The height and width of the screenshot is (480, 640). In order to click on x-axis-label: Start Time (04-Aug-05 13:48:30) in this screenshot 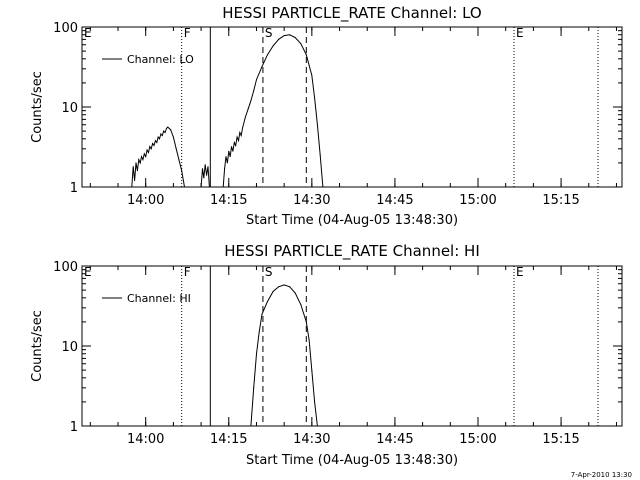, I will do `click(352, 220)`.